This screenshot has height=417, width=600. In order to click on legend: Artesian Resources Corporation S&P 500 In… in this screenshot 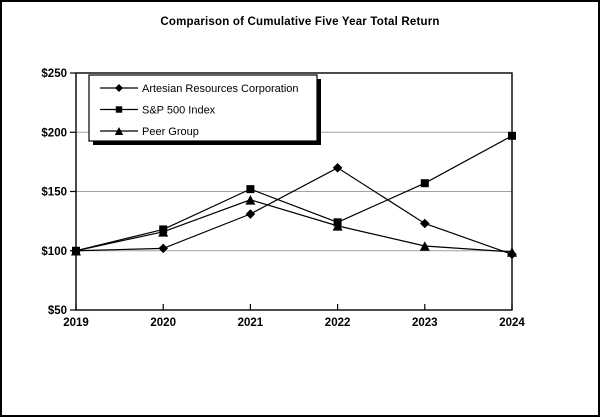, I will do `click(204, 109)`.